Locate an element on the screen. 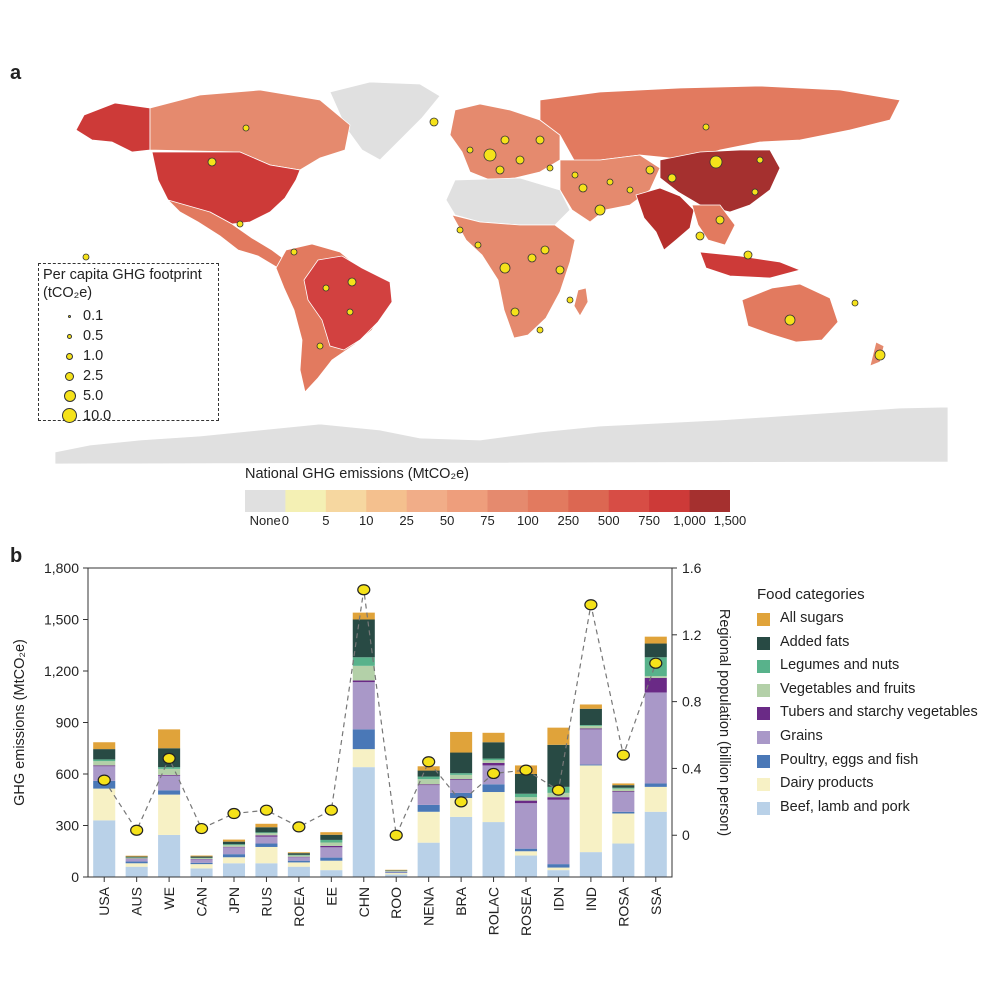 Image resolution: width=1000 pixels, height=1000 pixels. color-scale-tick-label: 50 is located at coordinates (447, 520).